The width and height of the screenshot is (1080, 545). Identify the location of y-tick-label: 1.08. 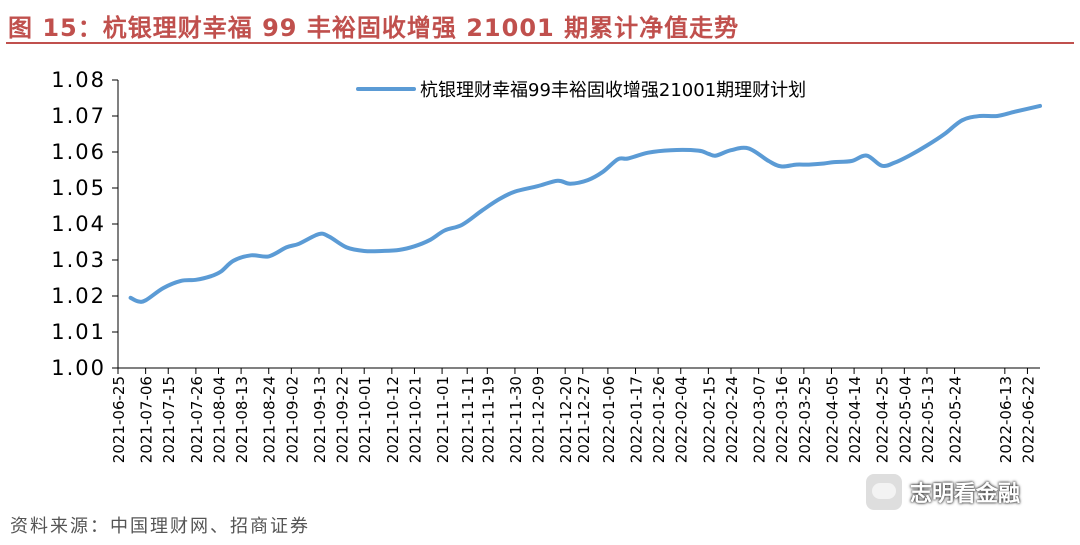
(78, 80).